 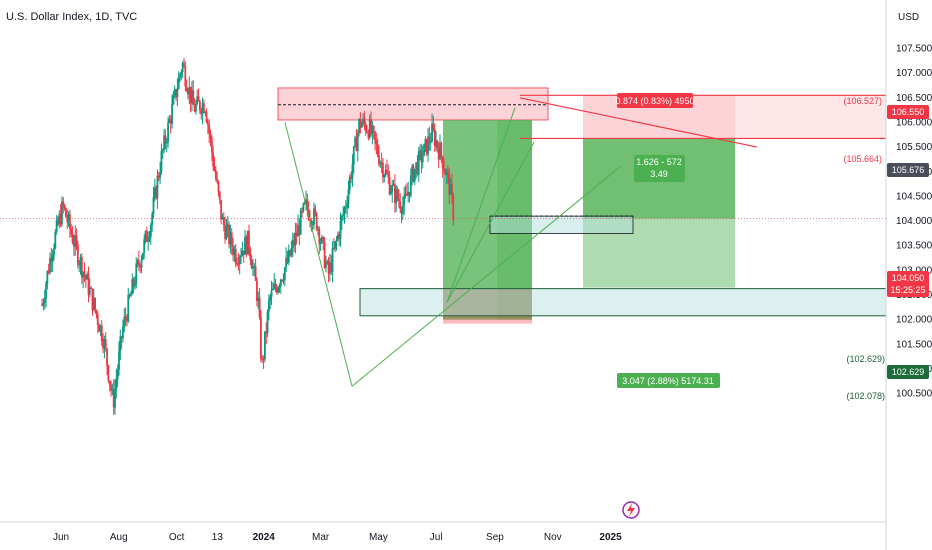 What do you see at coordinates (61, 537) in the screenshot?
I see `x-tick-label: Jun` at bounding box center [61, 537].